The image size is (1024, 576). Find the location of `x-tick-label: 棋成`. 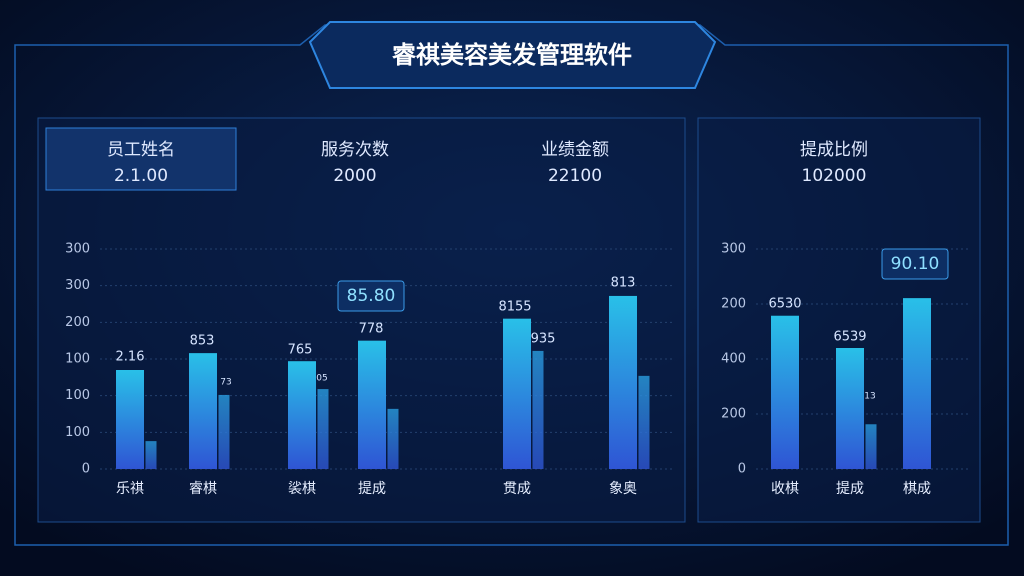

x-tick-label: 棋成 is located at coordinates (917, 489).